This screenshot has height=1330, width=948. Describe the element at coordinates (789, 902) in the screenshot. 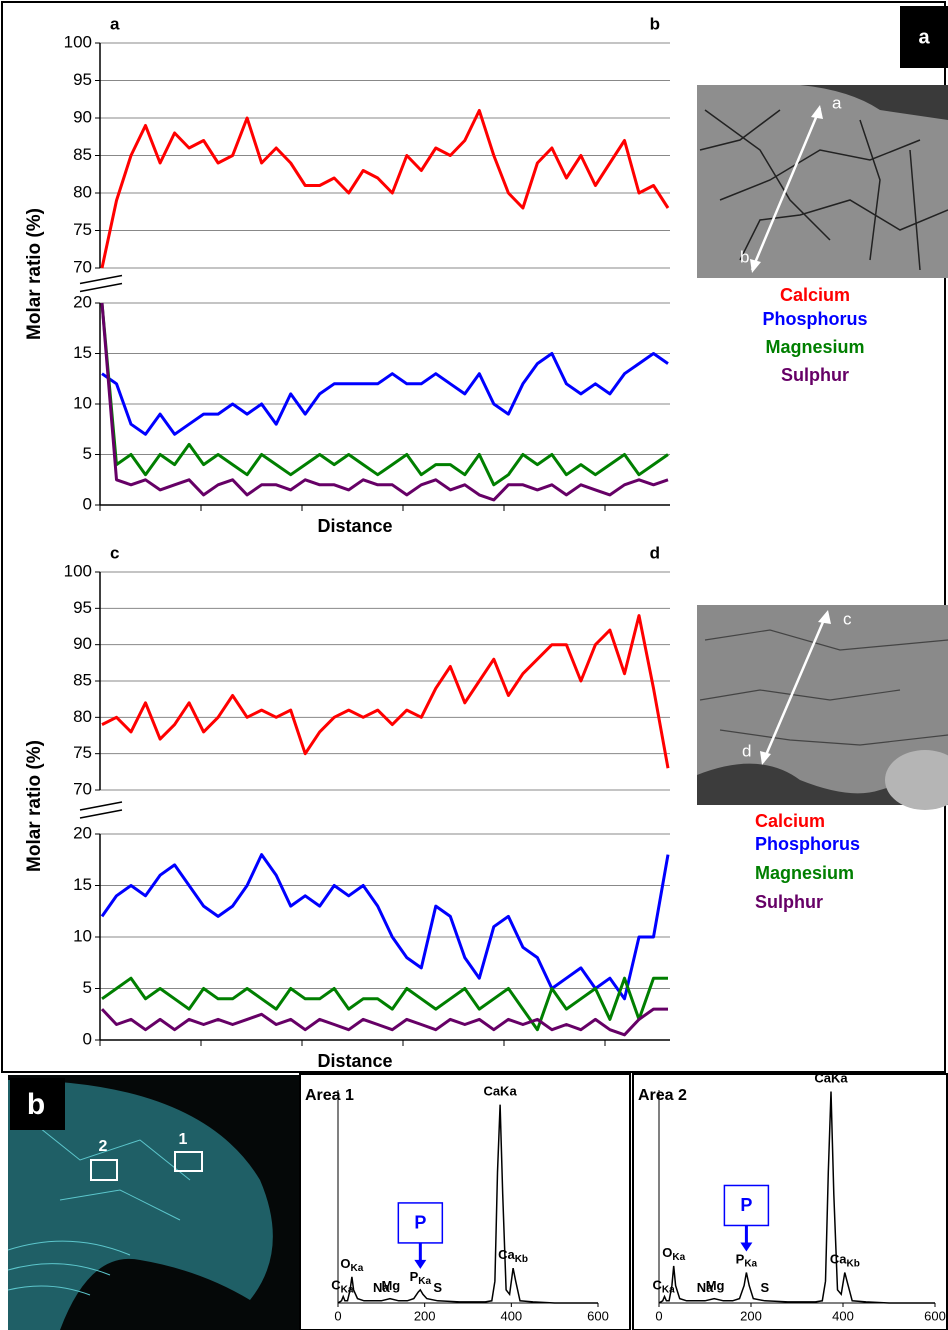

I see `legend-entry: Sulphur` at that location.